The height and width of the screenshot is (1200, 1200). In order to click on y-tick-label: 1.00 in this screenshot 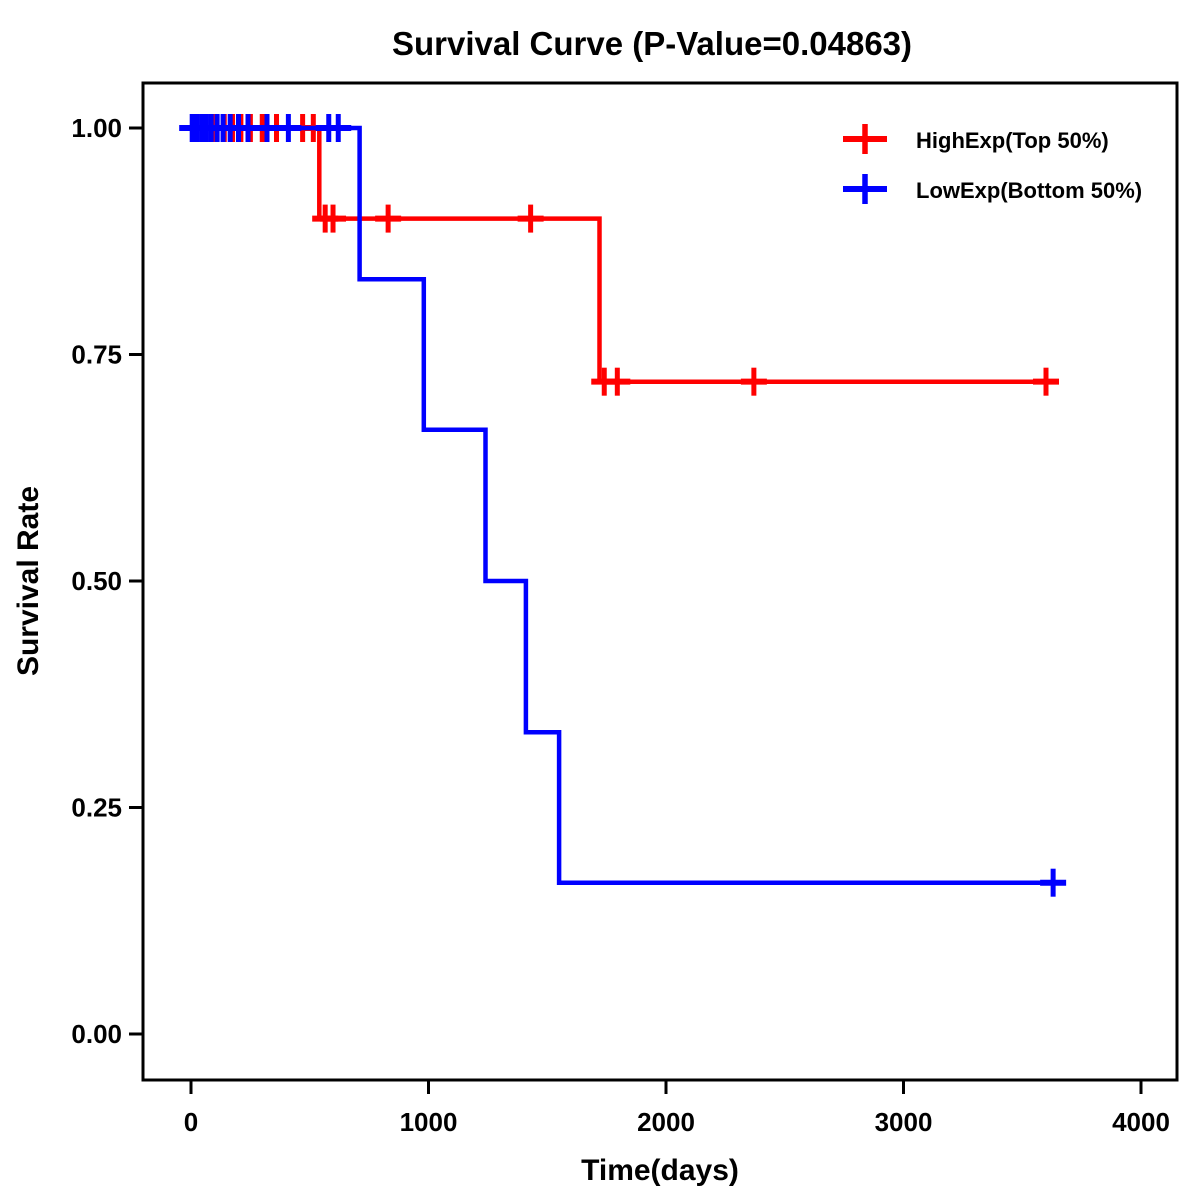, I will do `click(96, 128)`.